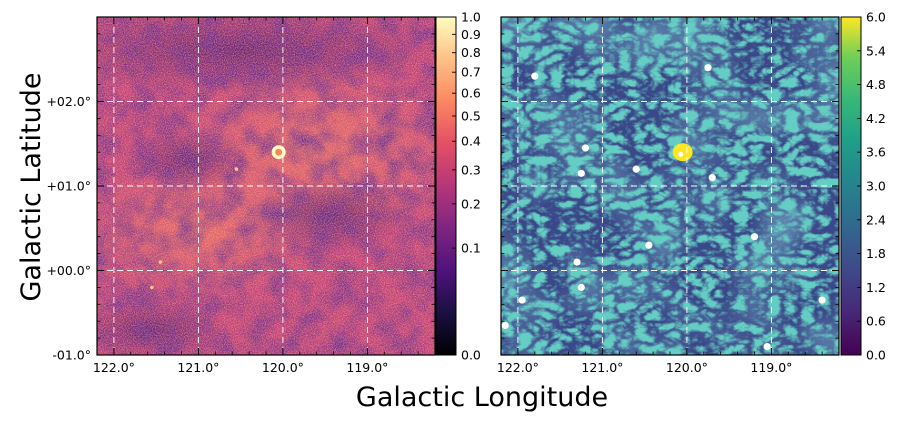 The image size is (898, 422). Describe the element at coordinates (31, 187) in the screenshot. I see `y-axis-title: Galactic Latitude` at that location.